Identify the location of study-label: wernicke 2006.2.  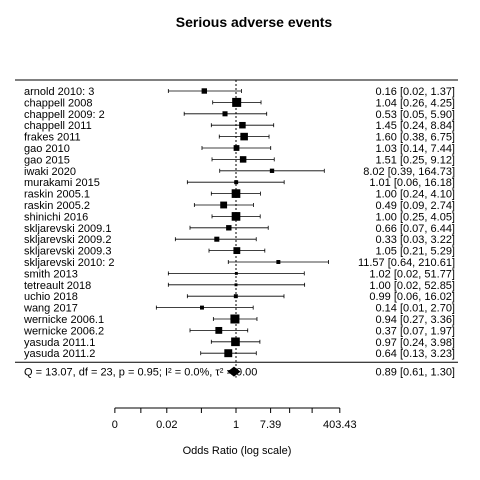
(63, 331).